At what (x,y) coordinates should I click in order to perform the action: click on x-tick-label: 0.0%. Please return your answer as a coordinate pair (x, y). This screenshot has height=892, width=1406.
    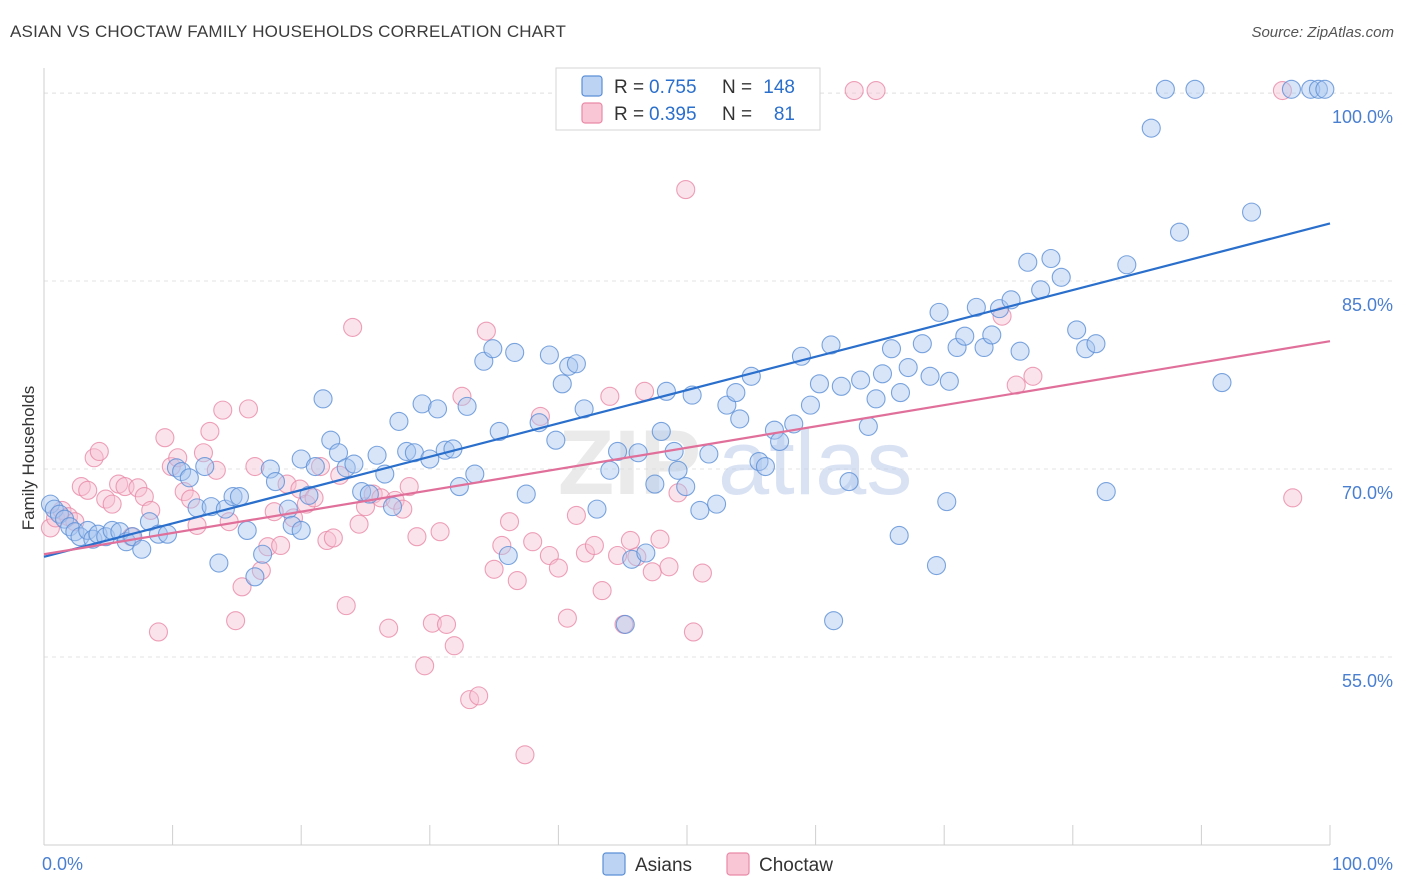
    Looking at the image, I should click on (62, 864).